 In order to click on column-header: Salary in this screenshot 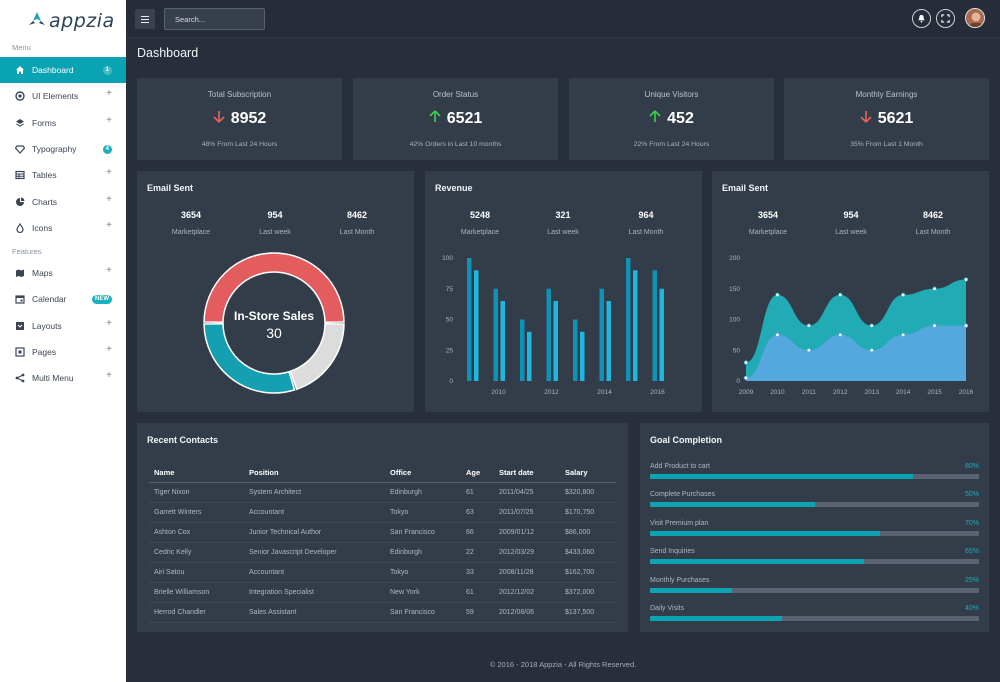, I will do `click(588, 473)`.